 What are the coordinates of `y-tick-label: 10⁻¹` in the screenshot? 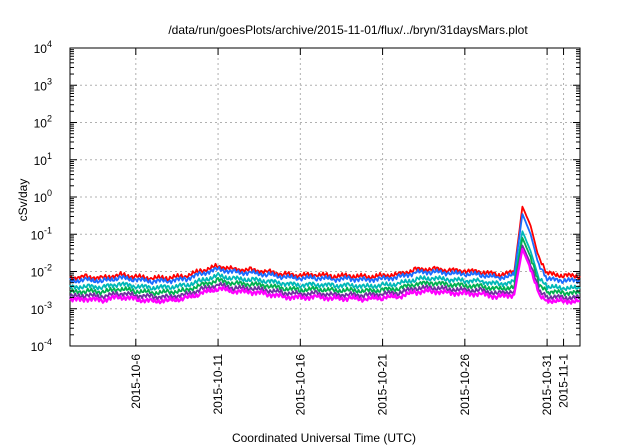 It's located at (41, 233).